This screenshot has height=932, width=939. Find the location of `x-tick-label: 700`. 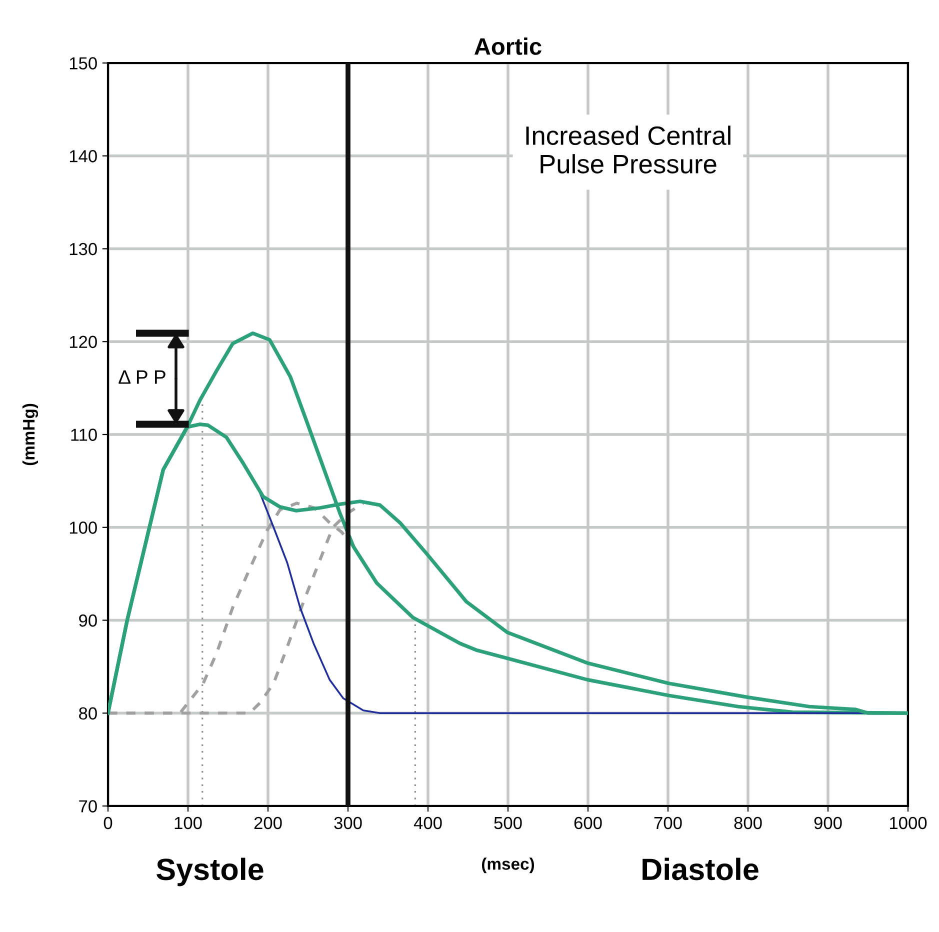

x-tick-label: 700 is located at coordinates (668, 823).